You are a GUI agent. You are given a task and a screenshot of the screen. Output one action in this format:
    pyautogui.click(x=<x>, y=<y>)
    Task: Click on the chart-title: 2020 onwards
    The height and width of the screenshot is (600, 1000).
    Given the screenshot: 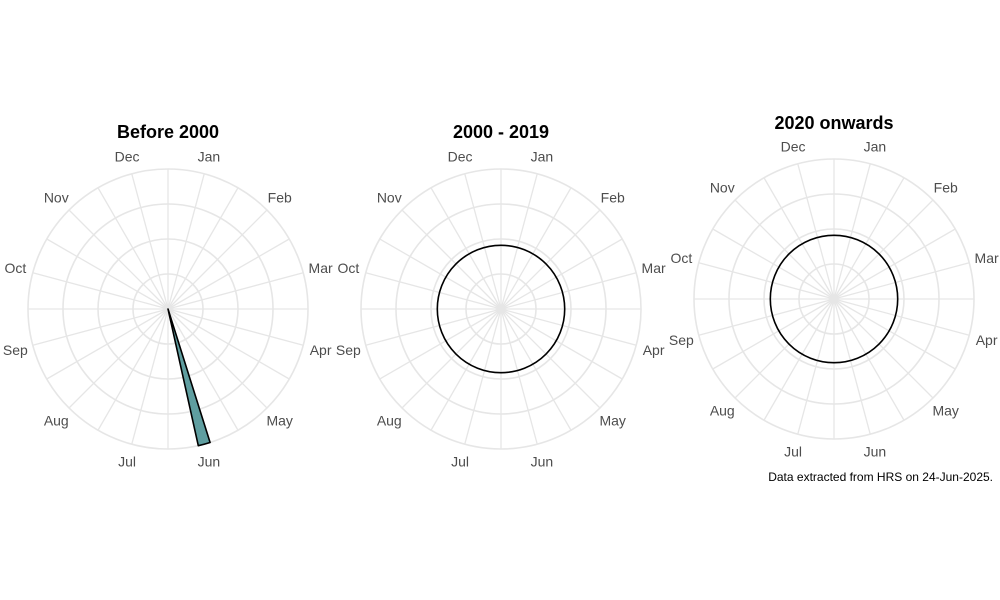 What is the action you would take?
    pyautogui.click(x=833, y=123)
    